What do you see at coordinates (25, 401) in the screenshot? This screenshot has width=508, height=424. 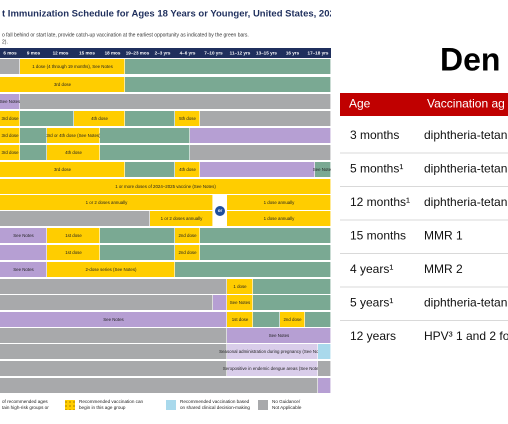 I see `legend-text: of recommended ages` at bounding box center [25, 401].